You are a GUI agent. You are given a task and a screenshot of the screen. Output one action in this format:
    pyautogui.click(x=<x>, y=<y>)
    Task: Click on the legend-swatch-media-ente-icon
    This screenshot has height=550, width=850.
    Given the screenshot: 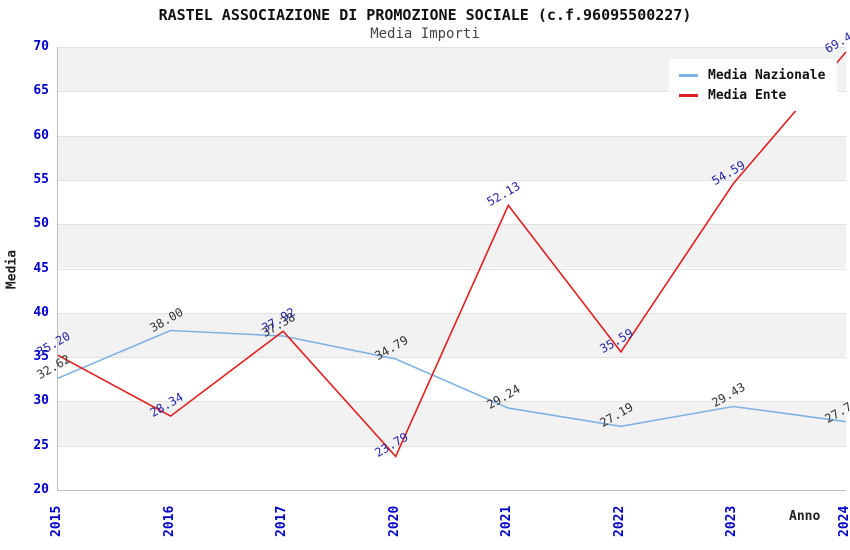 What is the action you would take?
    pyautogui.click(x=688, y=95)
    